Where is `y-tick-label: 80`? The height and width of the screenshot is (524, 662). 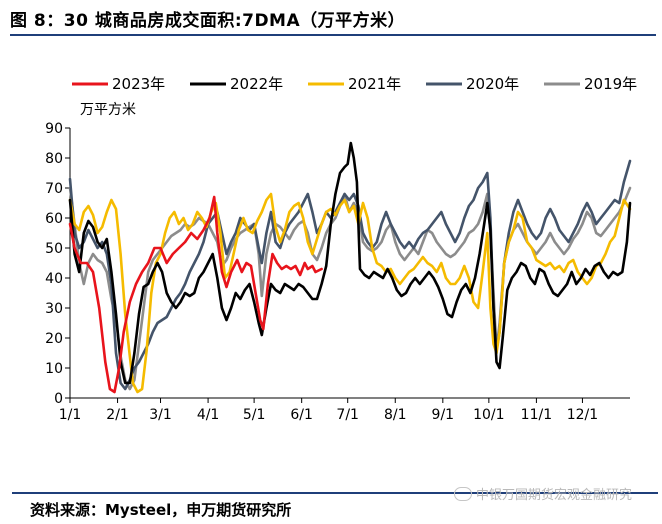 y-tick-label: 80 is located at coordinates (54, 159).